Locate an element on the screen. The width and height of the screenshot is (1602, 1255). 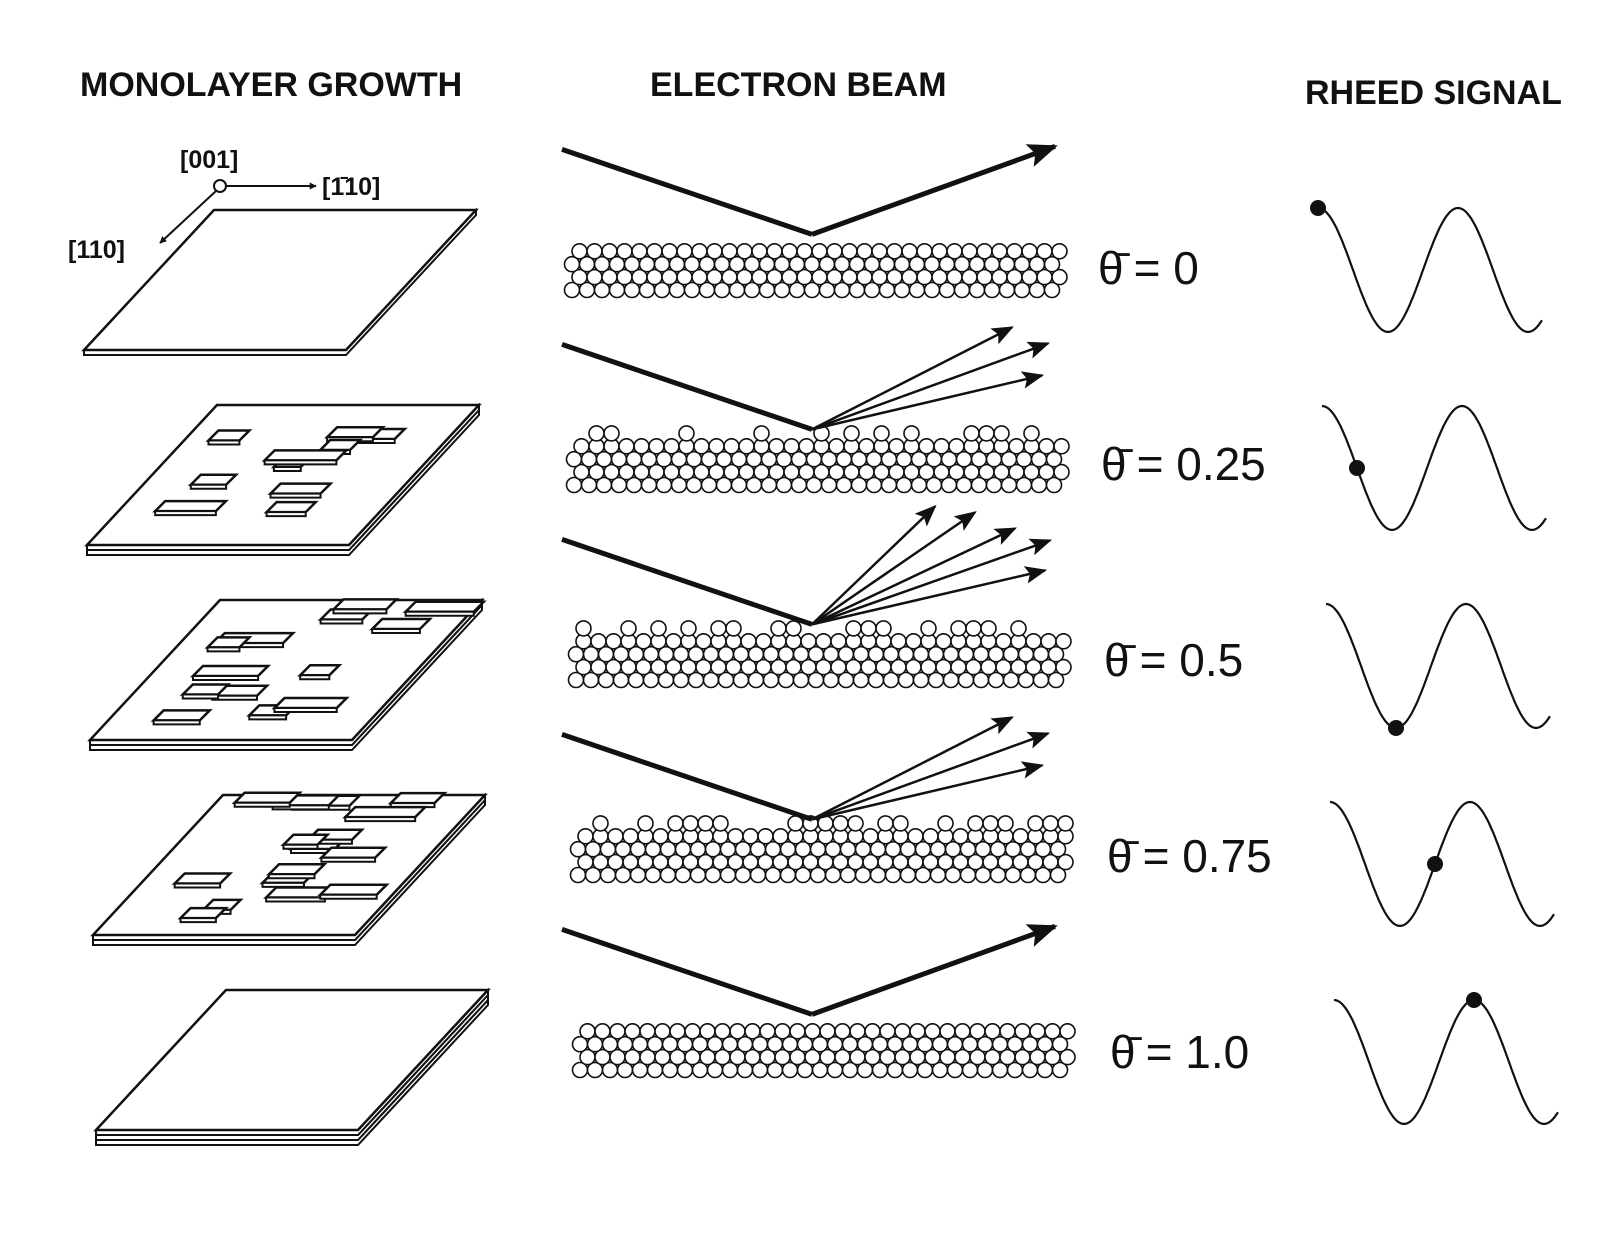
rheed-signal-marker is located at coordinates (1435, 864).